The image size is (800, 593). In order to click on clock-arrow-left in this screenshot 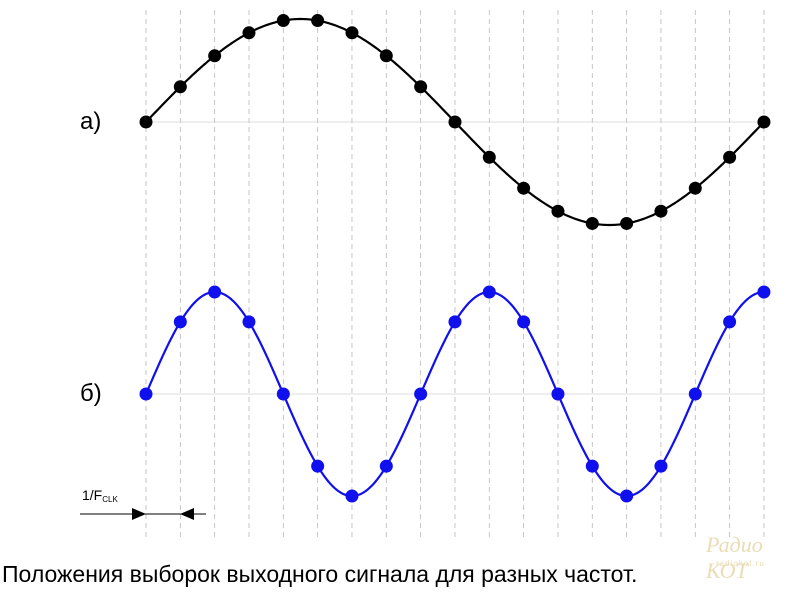, I will do `click(187, 514)`.